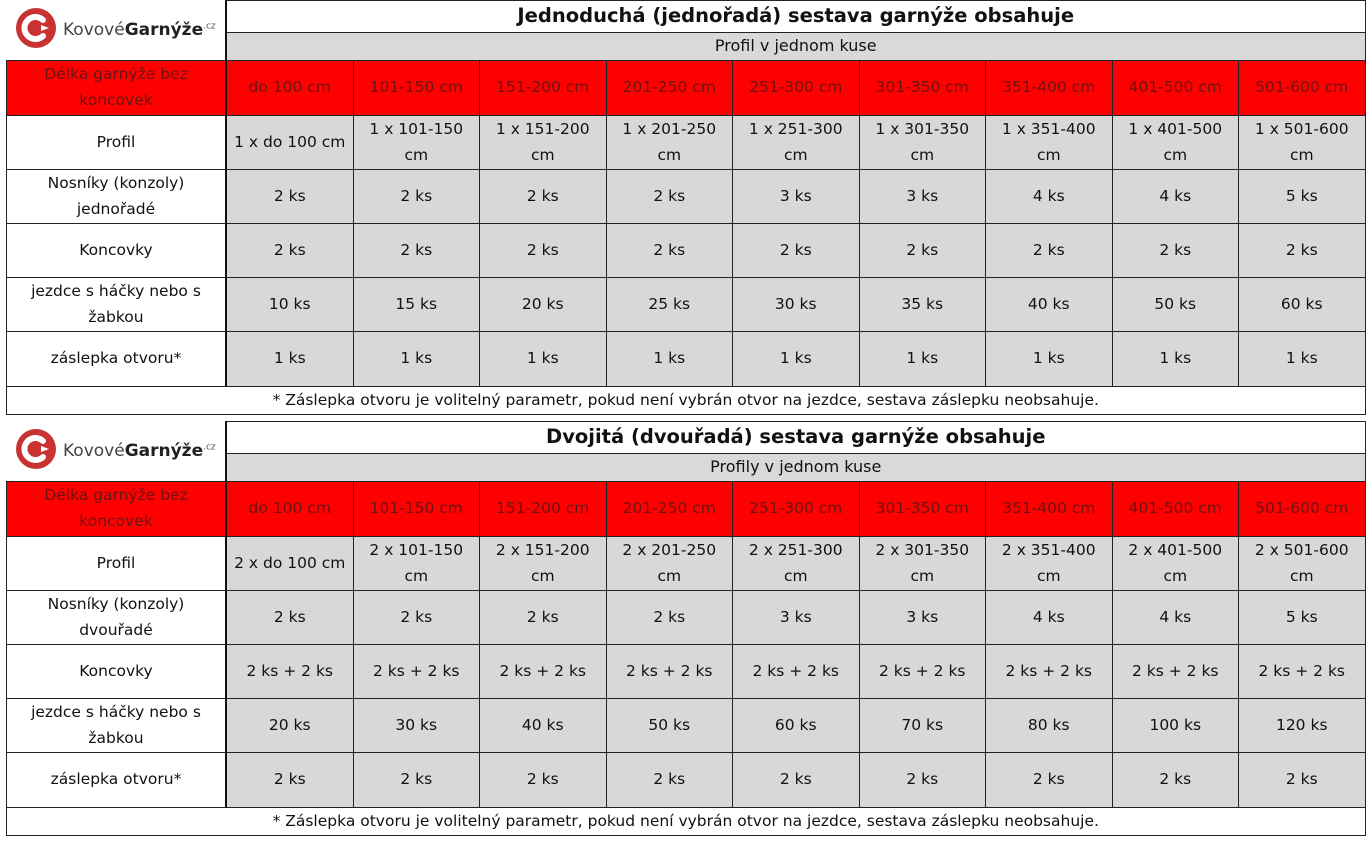 The width and height of the screenshot is (1370, 842). I want to click on column-header: 201-250 cm, so click(669, 88).